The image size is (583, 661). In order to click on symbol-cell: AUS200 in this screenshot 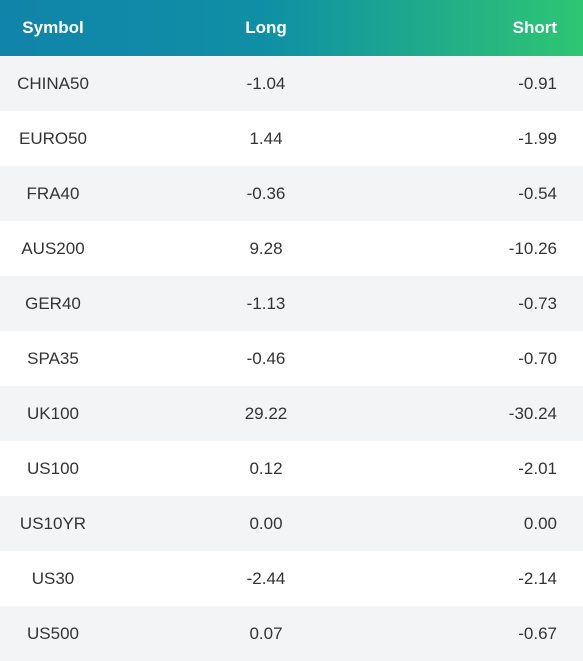, I will do `click(53, 248)`.